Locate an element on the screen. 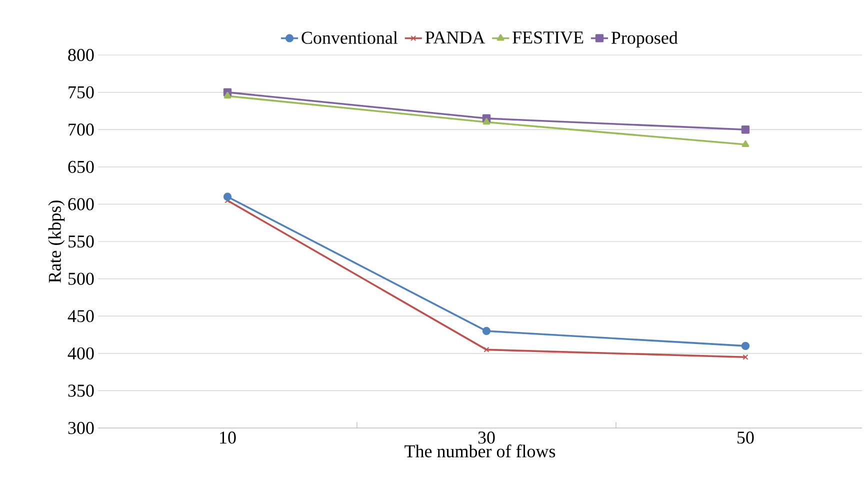 Image resolution: width=866 pixels, height=504 pixels. y-tick-label: 300 is located at coordinates (81, 428).